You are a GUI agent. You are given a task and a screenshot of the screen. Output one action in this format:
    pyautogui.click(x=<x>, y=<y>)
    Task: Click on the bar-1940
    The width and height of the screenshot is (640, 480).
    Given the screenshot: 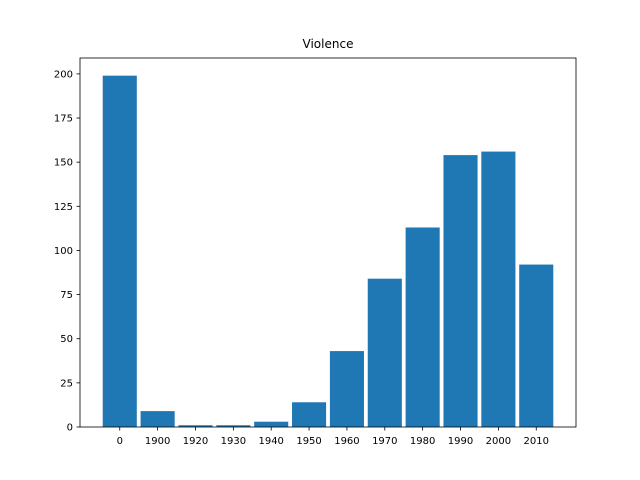 What is the action you would take?
    pyautogui.click(x=271, y=424)
    